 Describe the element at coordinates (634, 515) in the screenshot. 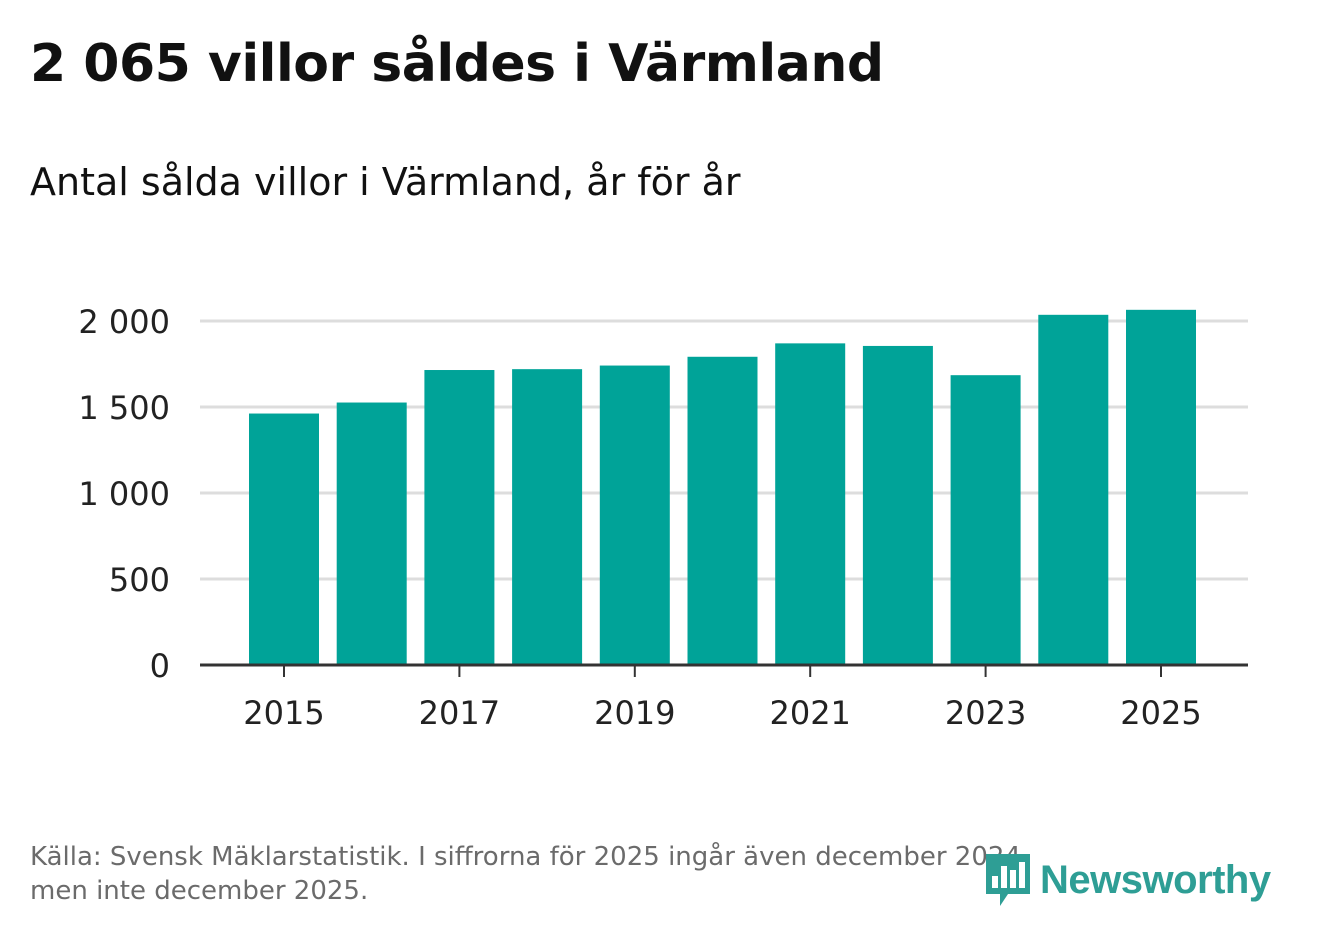

I see `bar-2019` at that location.